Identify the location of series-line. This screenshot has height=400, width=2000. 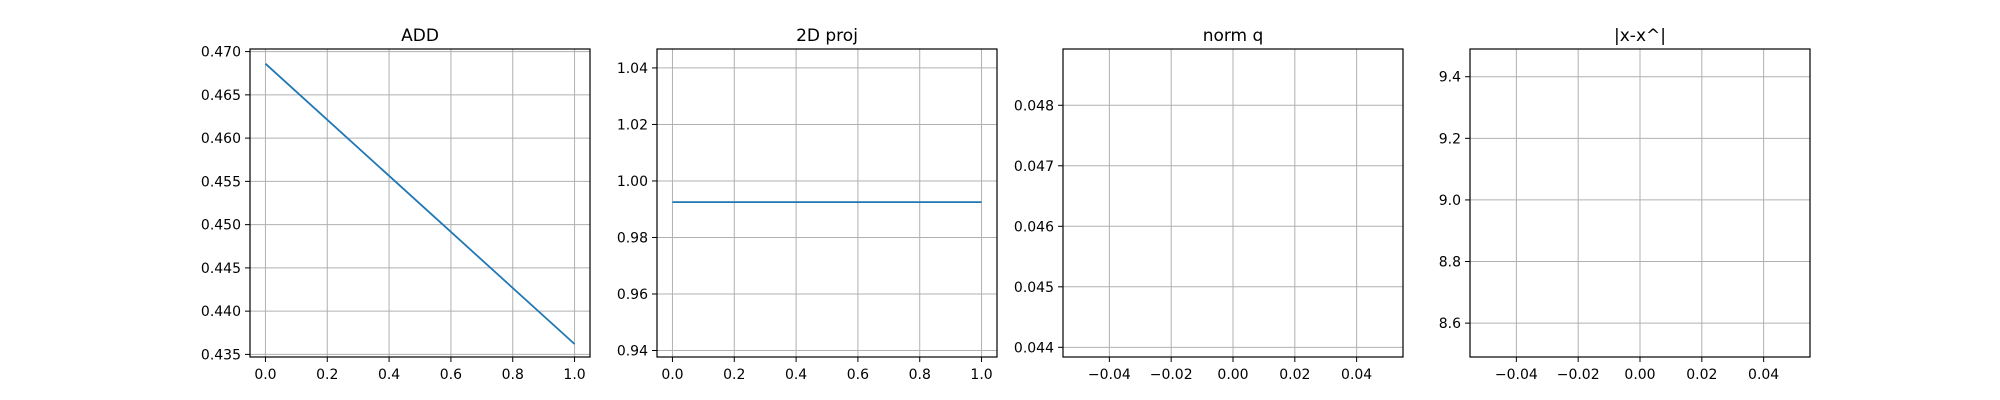
(420, 204).